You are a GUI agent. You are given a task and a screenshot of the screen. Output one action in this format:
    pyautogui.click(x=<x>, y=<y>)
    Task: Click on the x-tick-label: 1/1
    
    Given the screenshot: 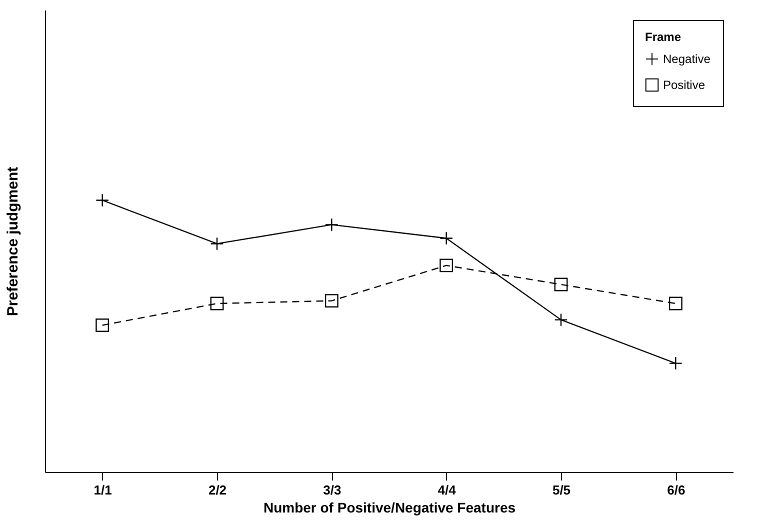 What is the action you would take?
    pyautogui.click(x=103, y=490)
    